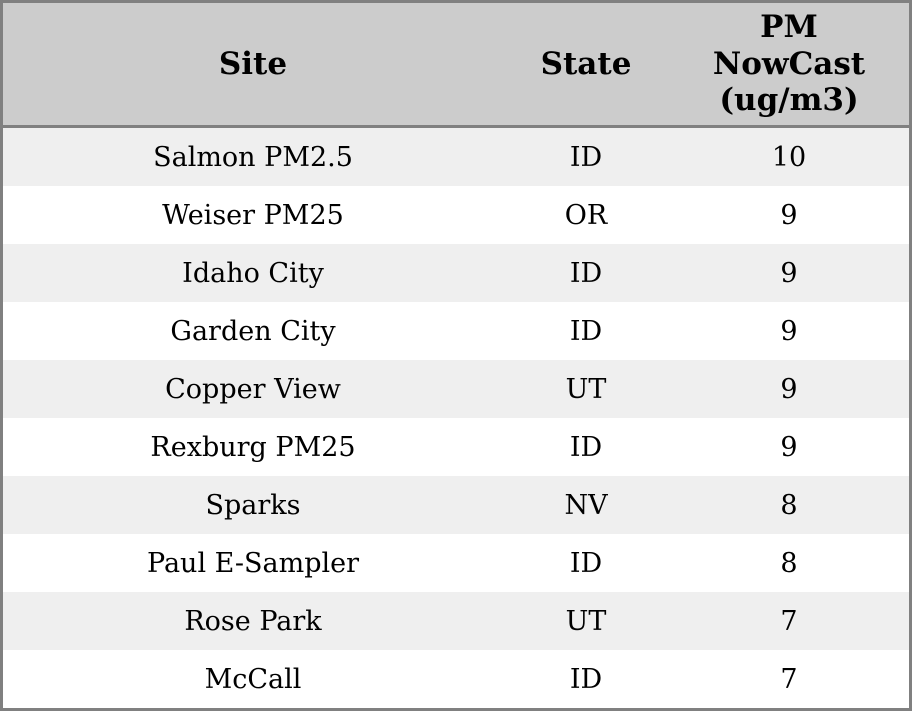 The height and width of the screenshot is (711, 912). Describe the element at coordinates (456, 215) in the screenshot. I see `table-row: Weiser PM25 OR 9` at that location.